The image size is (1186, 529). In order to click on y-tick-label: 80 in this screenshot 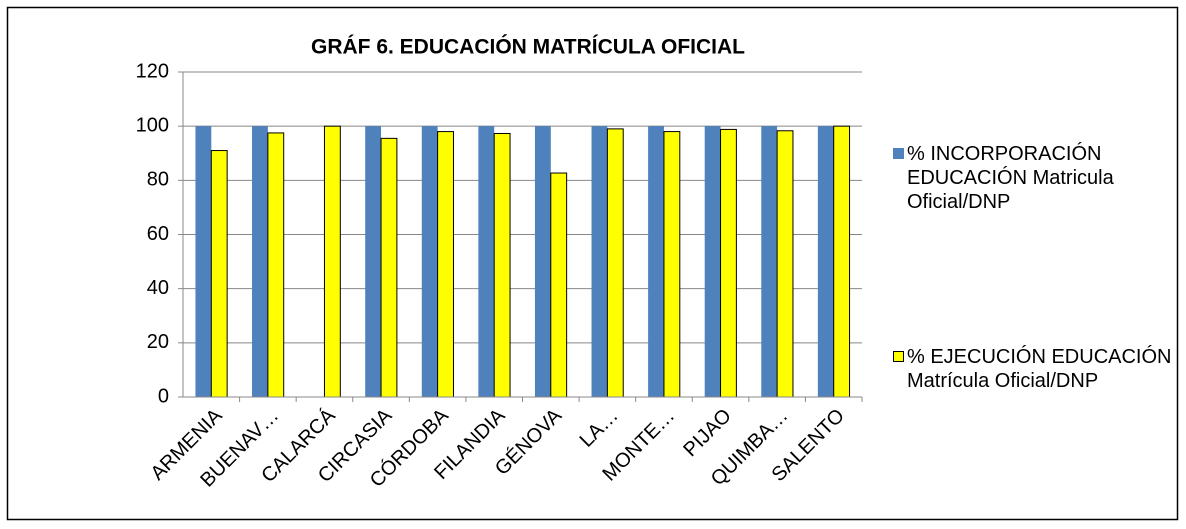, I will do `click(158, 180)`.